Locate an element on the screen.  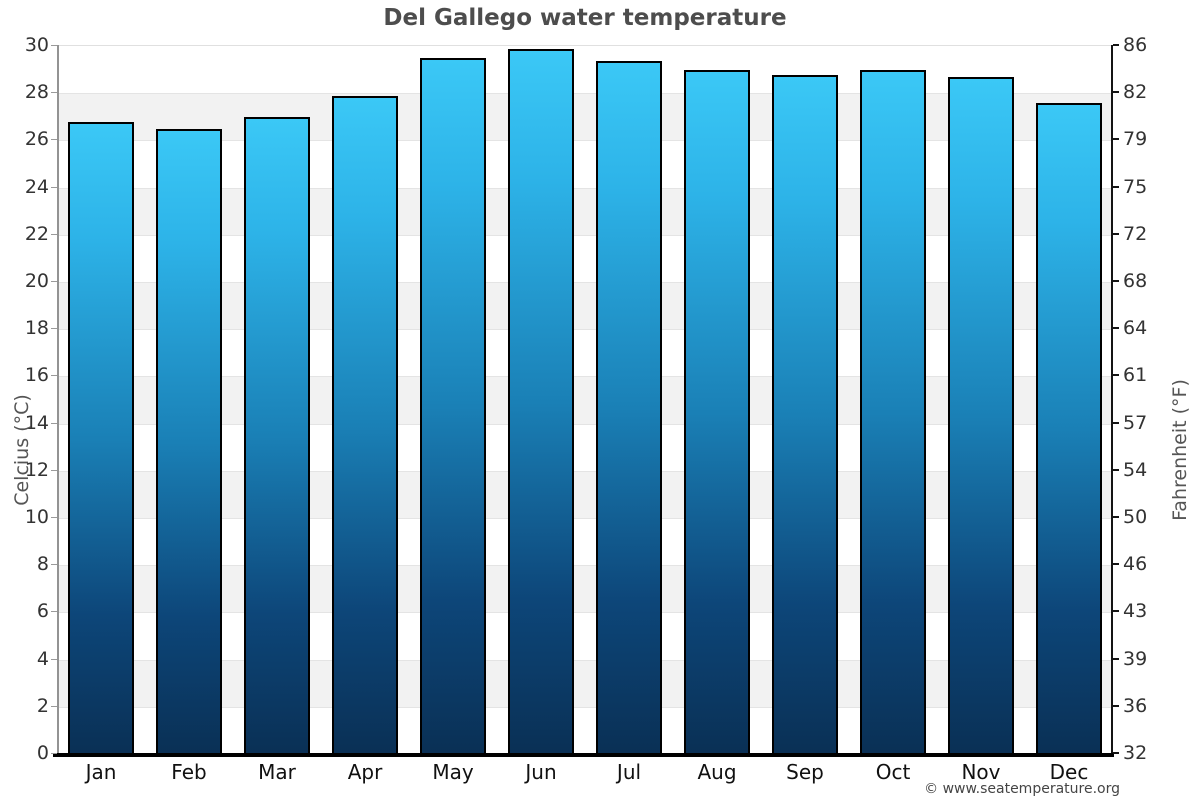
celsius-tick-label: 28 is located at coordinates (36, 92).